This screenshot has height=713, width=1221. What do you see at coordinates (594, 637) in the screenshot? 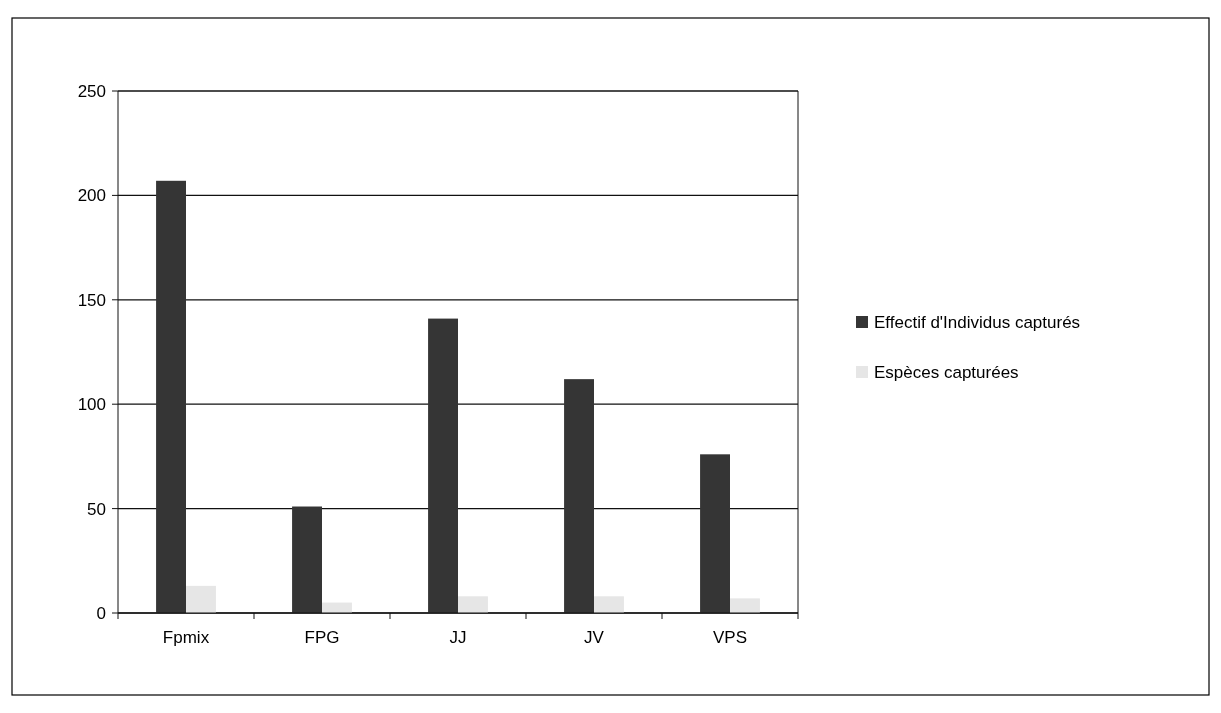
I see `x-tick-label: JV` at bounding box center [594, 637].